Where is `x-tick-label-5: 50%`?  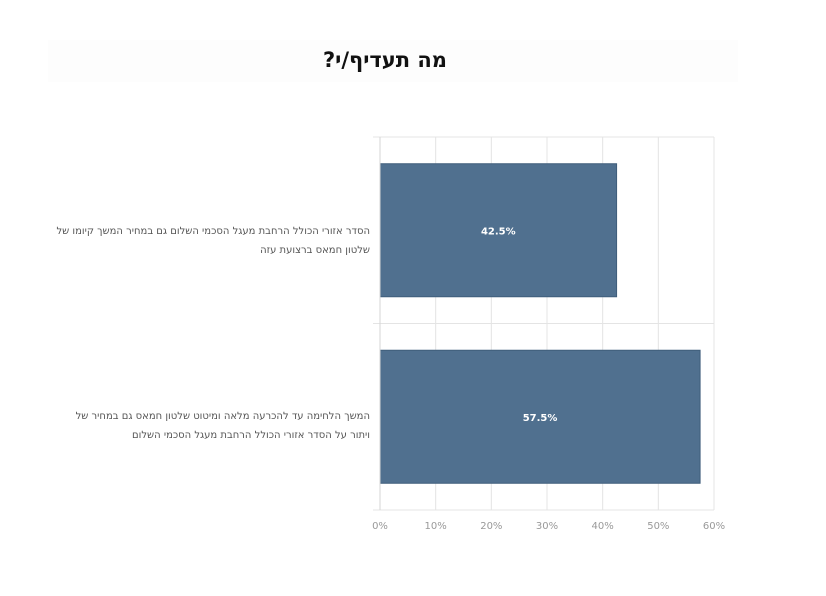
x-tick-label-5: 50% is located at coordinates (658, 526).